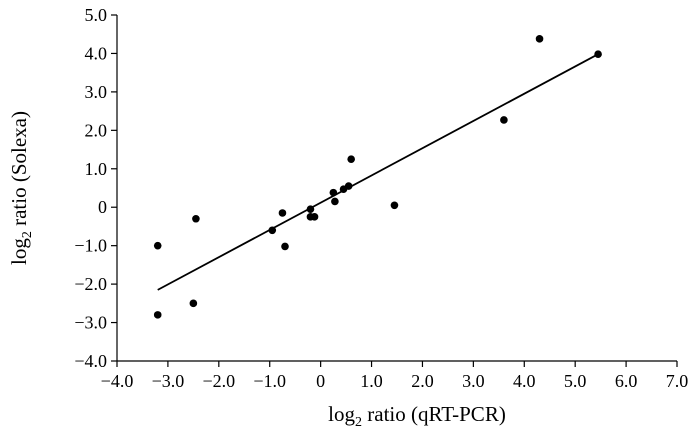  Describe the element at coordinates (90, 246) in the screenshot. I see `y-tick-label: −1.0` at that location.